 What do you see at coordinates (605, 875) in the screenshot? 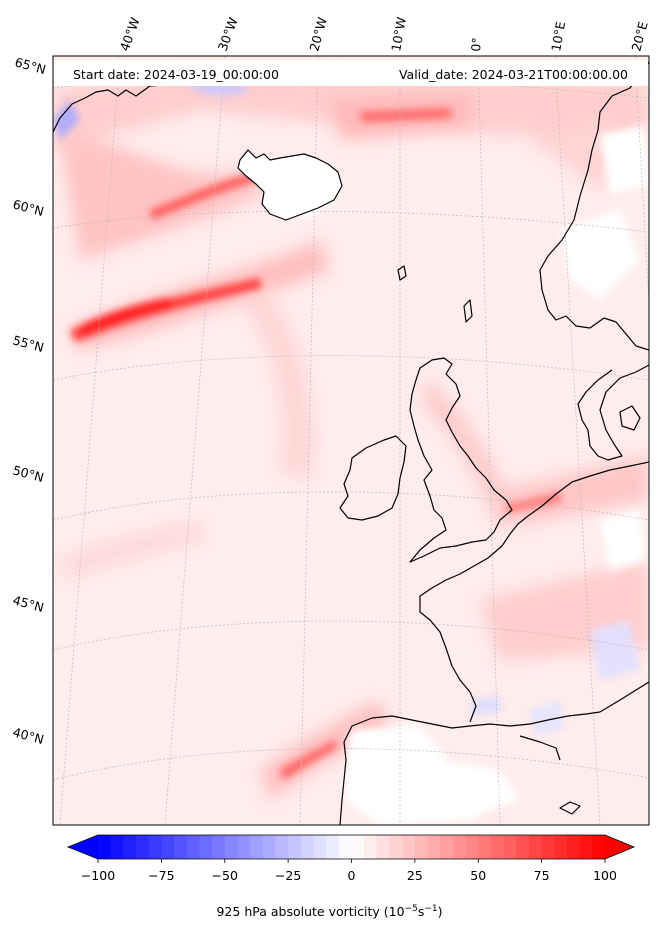
I see `colorbar-tick-label: 100` at bounding box center [605, 875].